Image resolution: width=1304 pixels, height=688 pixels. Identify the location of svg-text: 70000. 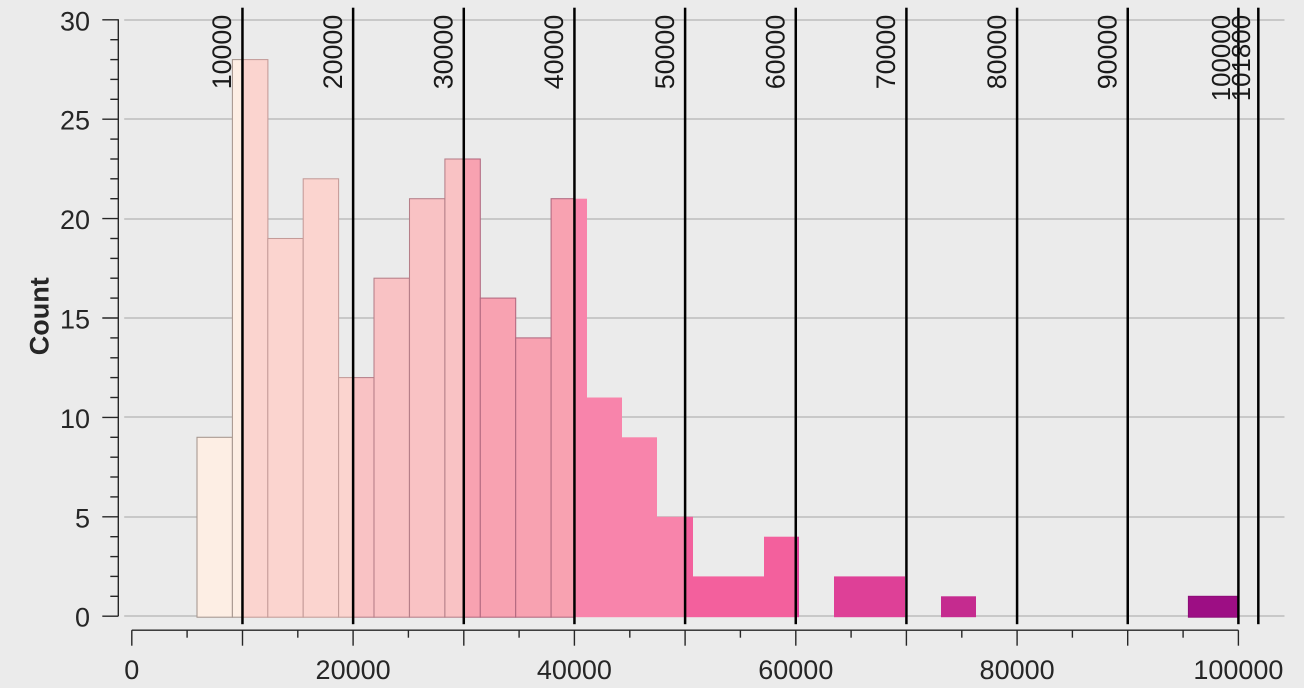
(886, 52).